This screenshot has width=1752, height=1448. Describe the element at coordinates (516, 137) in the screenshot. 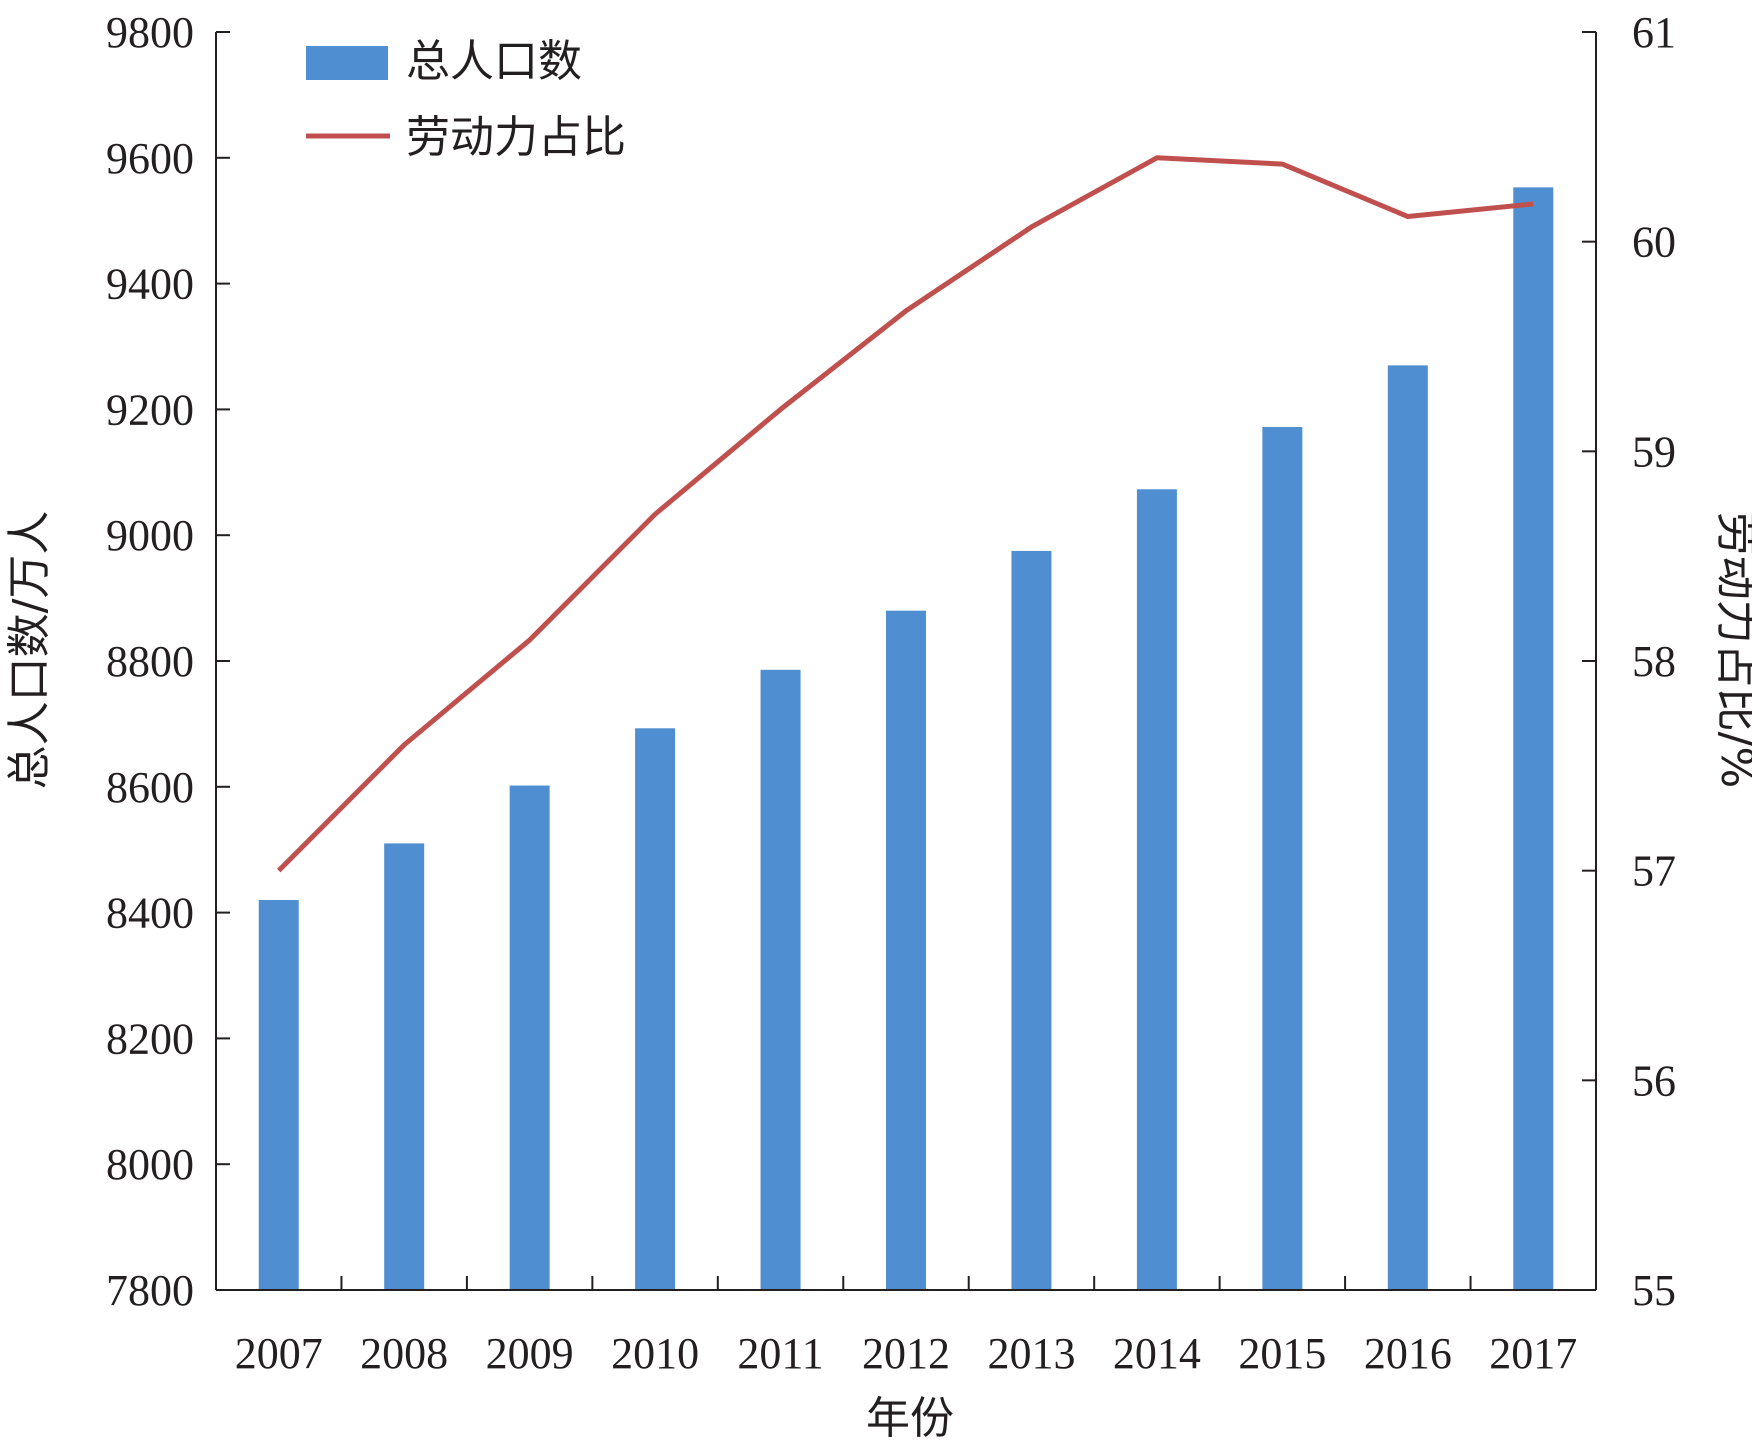

I see `legend-label-line: 劳动力占比` at that location.